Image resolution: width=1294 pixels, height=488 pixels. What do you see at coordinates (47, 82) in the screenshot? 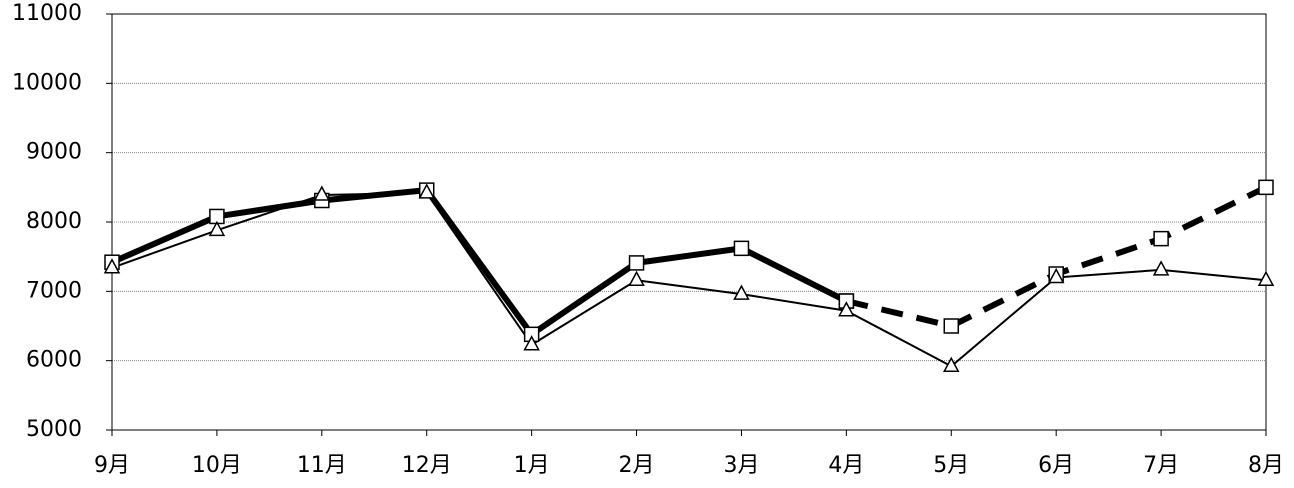
I see `y-tick-label: 10000` at bounding box center [47, 82].